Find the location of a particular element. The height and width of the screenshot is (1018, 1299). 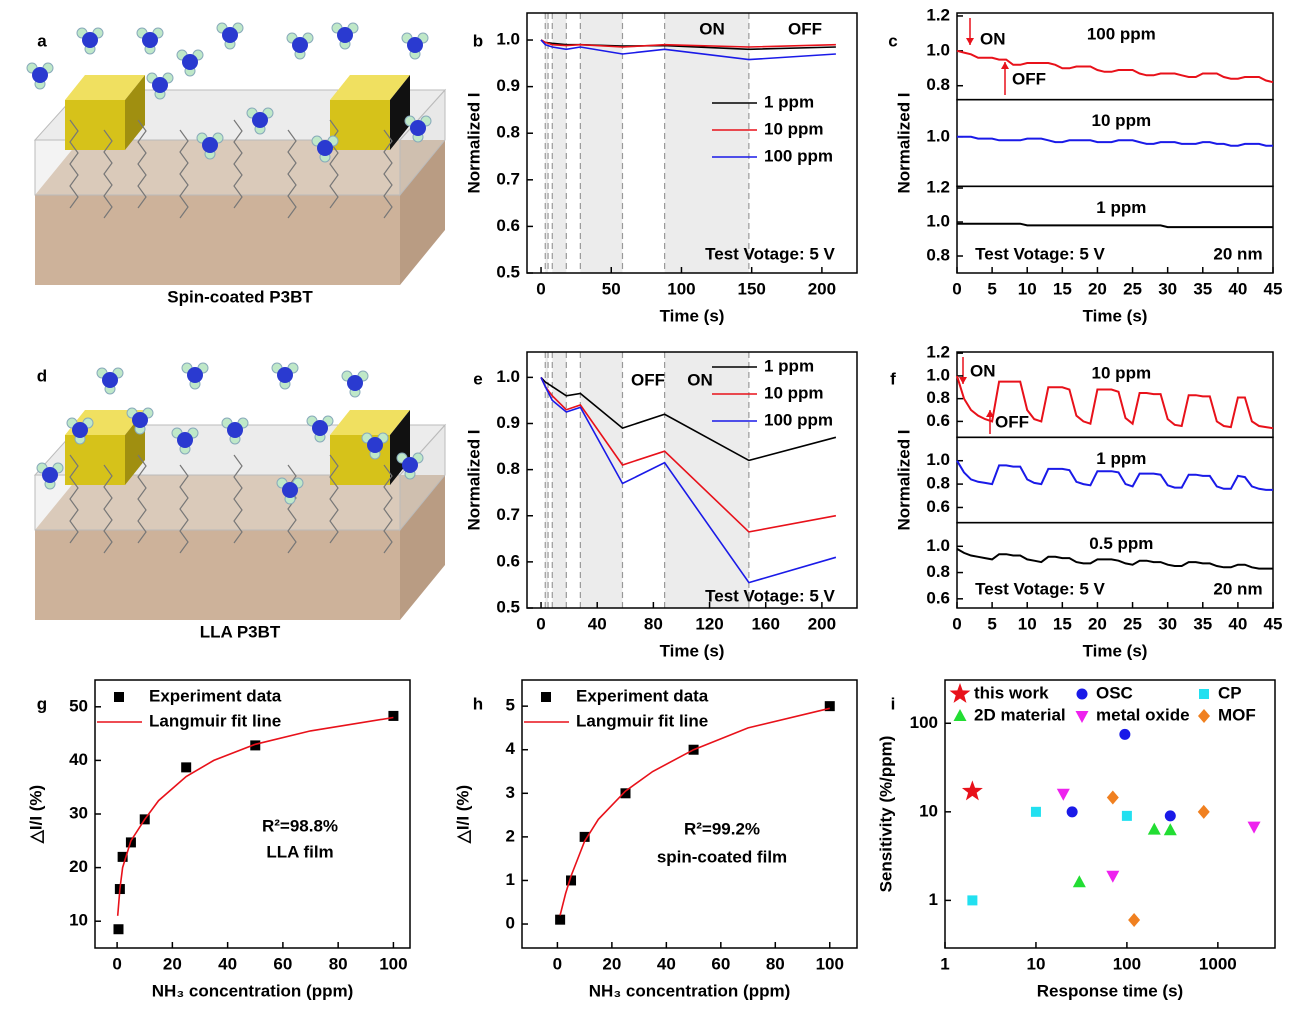

y-axis-label: Sensitivity (%/ppm) is located at coordinates (885, 814).